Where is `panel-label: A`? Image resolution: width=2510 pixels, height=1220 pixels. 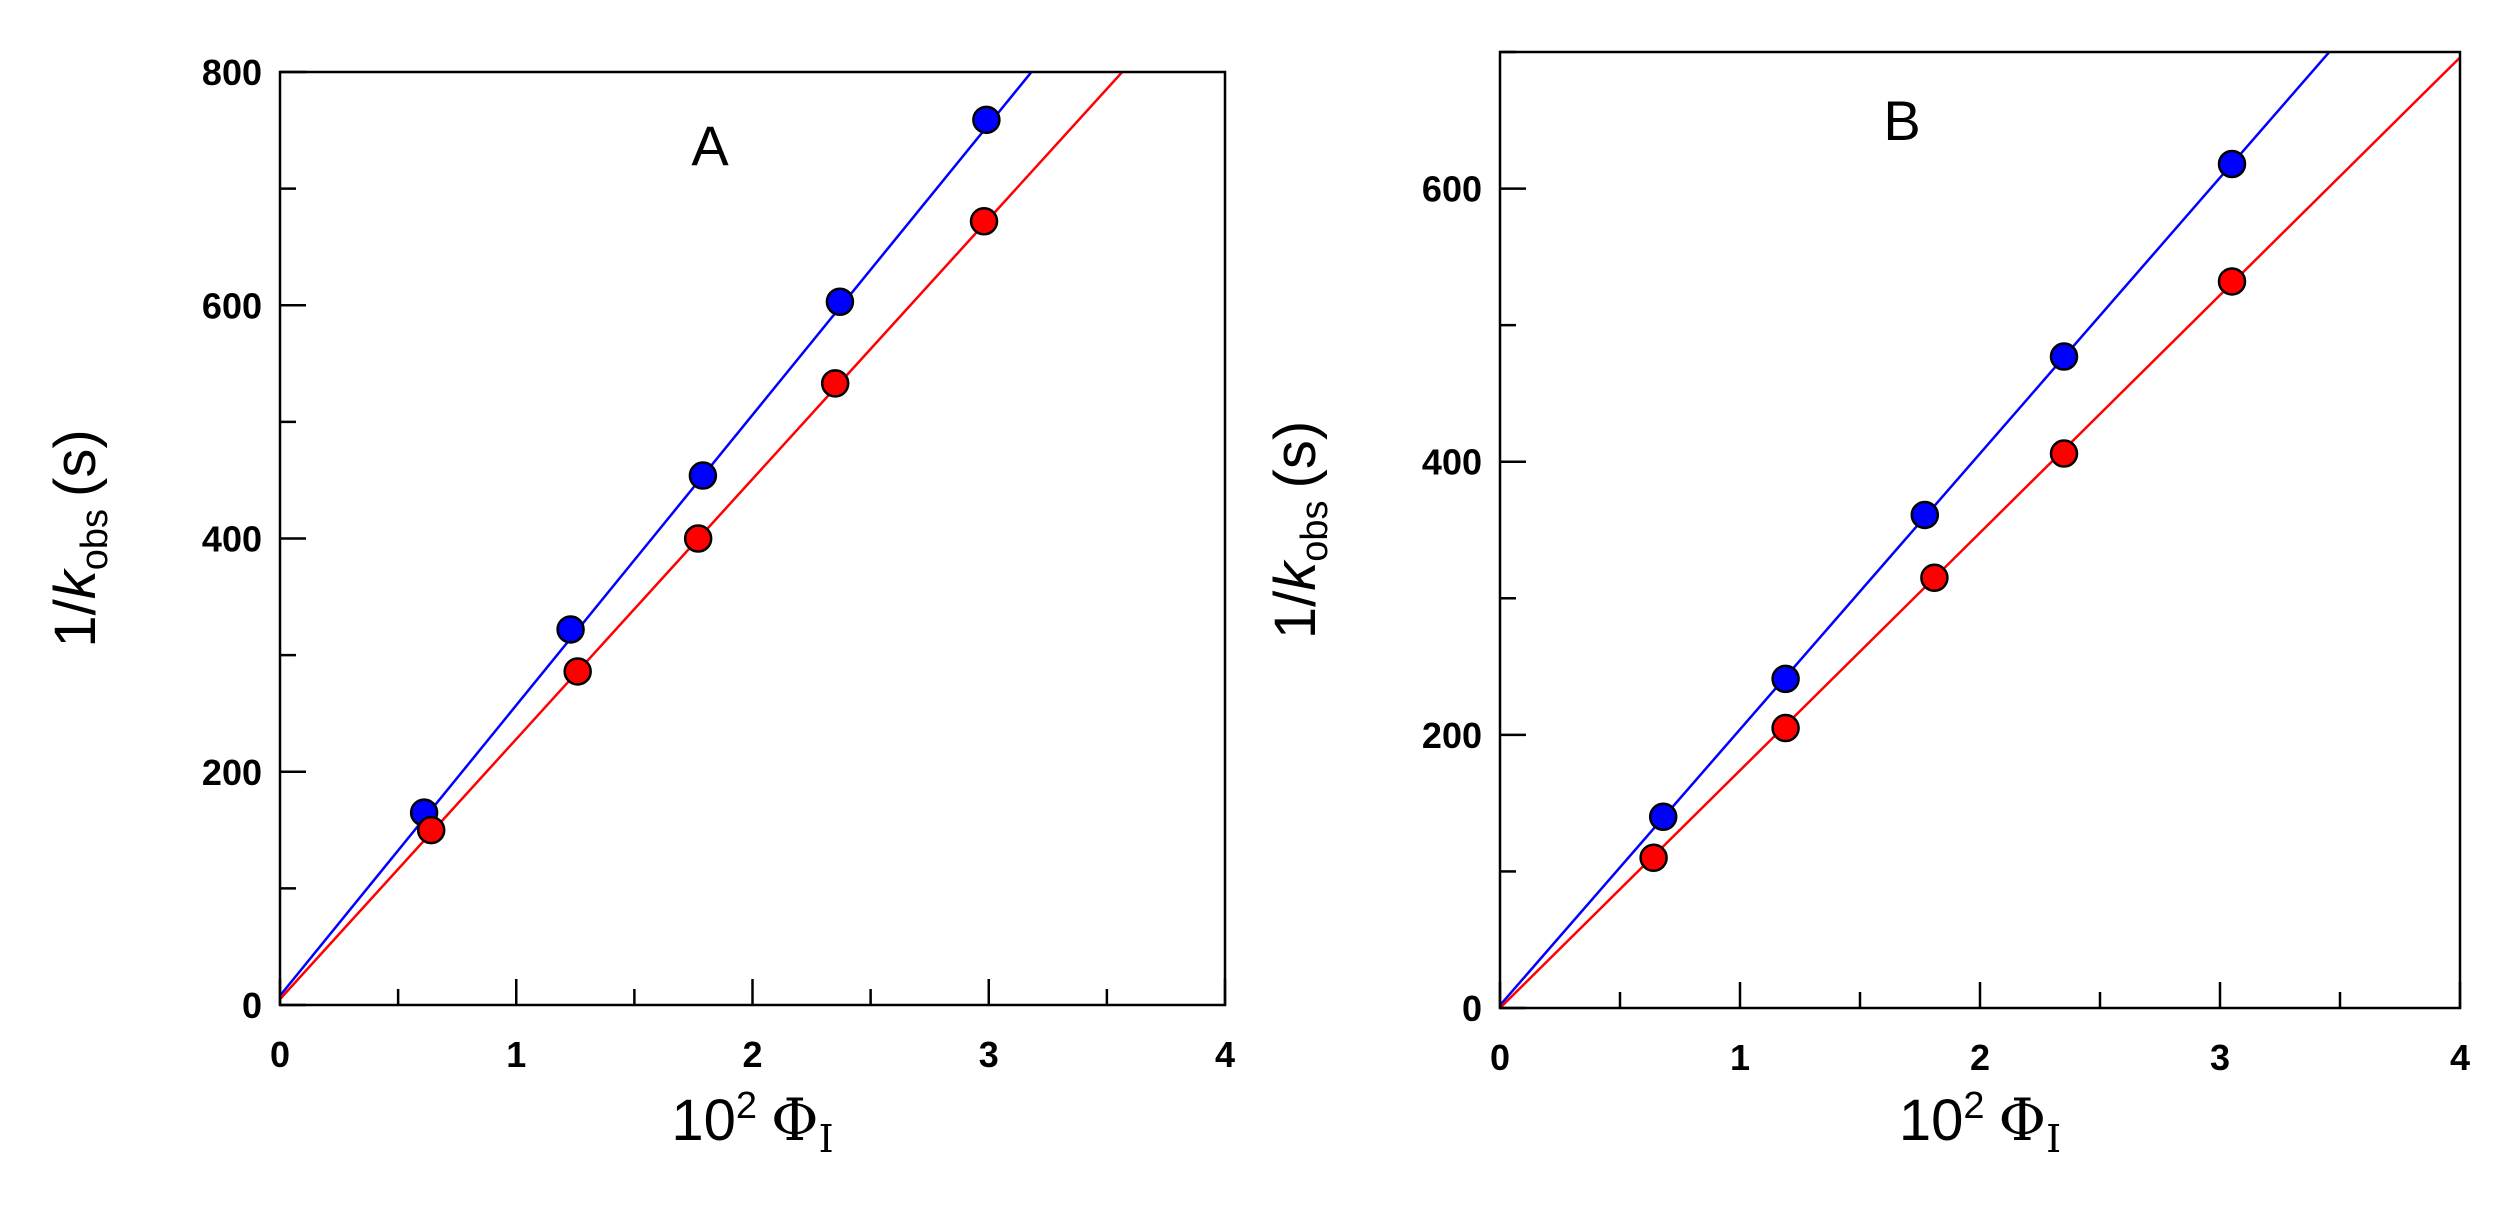
panel-label: A is located at coordinates (710, 145).